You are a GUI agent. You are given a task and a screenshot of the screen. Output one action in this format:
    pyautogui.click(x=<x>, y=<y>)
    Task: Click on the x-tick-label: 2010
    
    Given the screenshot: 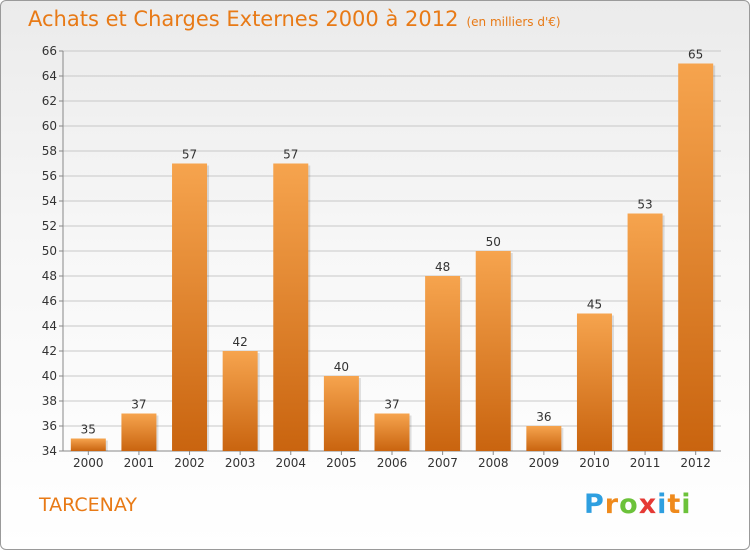 What is the action you would take?
    pyautogui.click(x=594, y=463)
    